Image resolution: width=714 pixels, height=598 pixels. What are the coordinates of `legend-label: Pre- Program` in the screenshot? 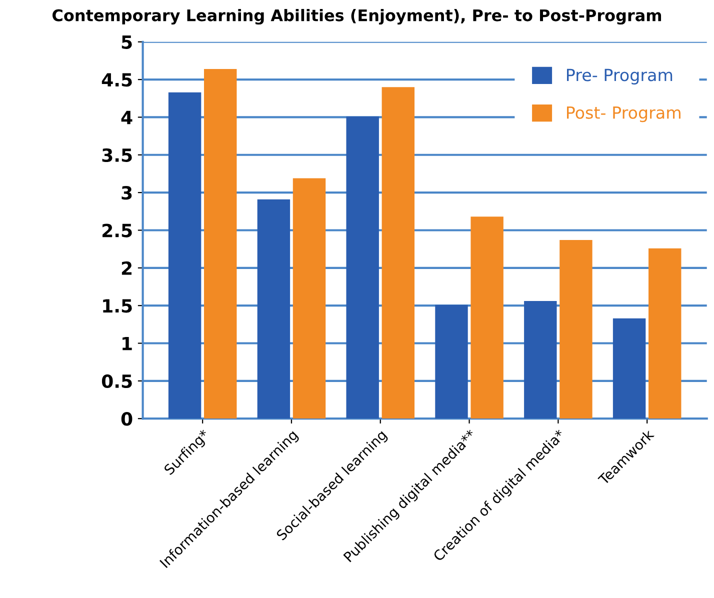 It's located at (619, 76).